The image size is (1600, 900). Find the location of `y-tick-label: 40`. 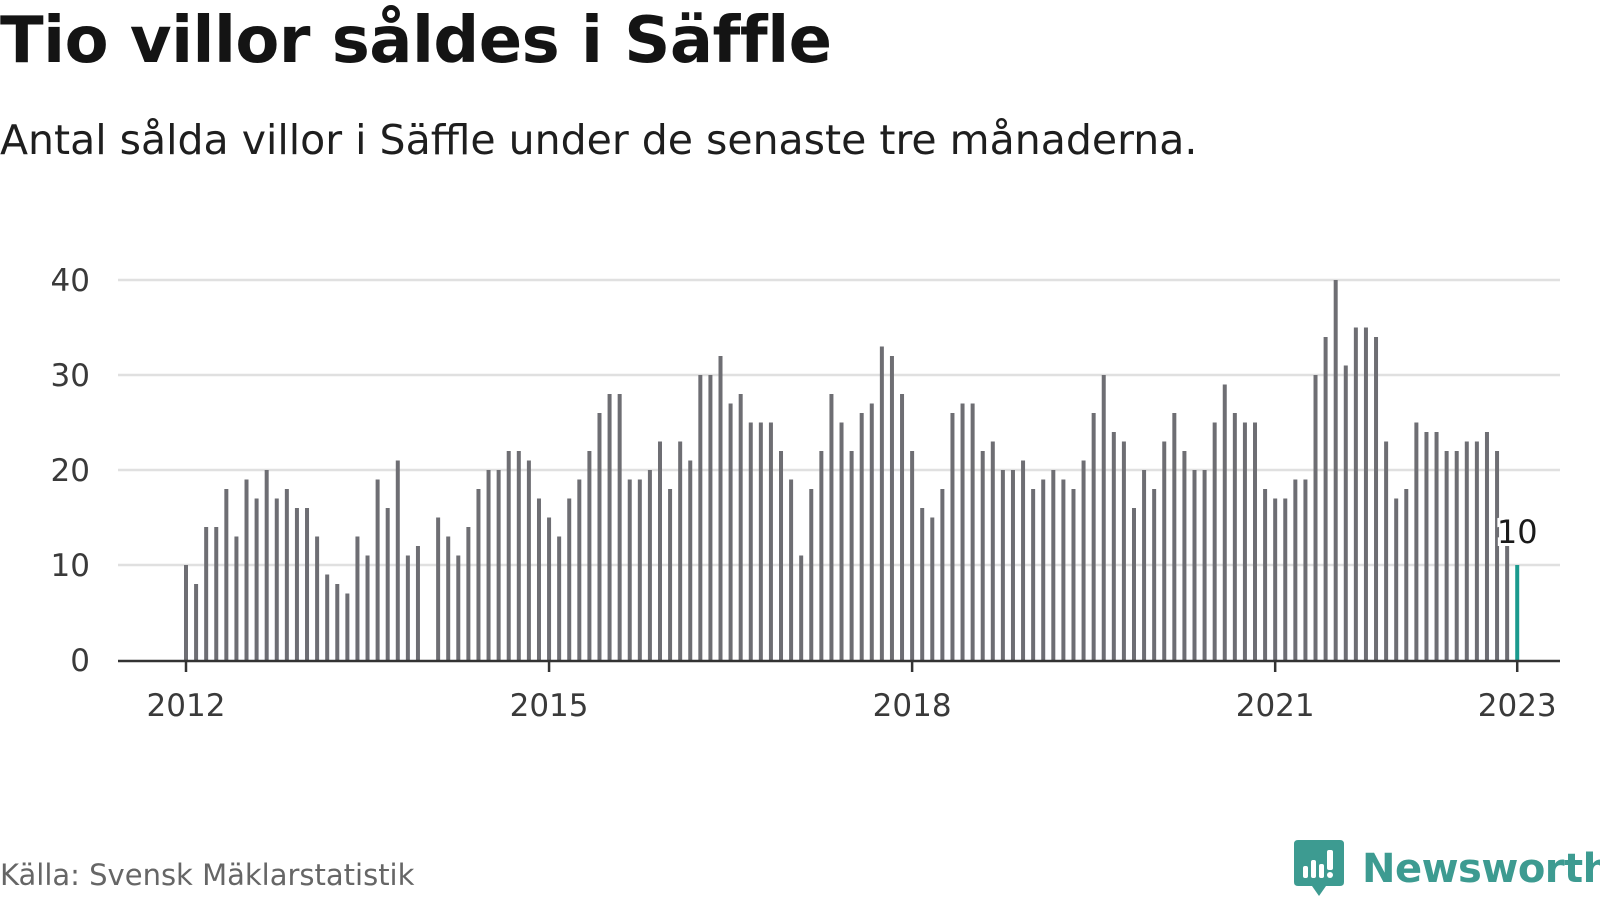

y-tick-label: 40 is located at coordinates (70, 281).